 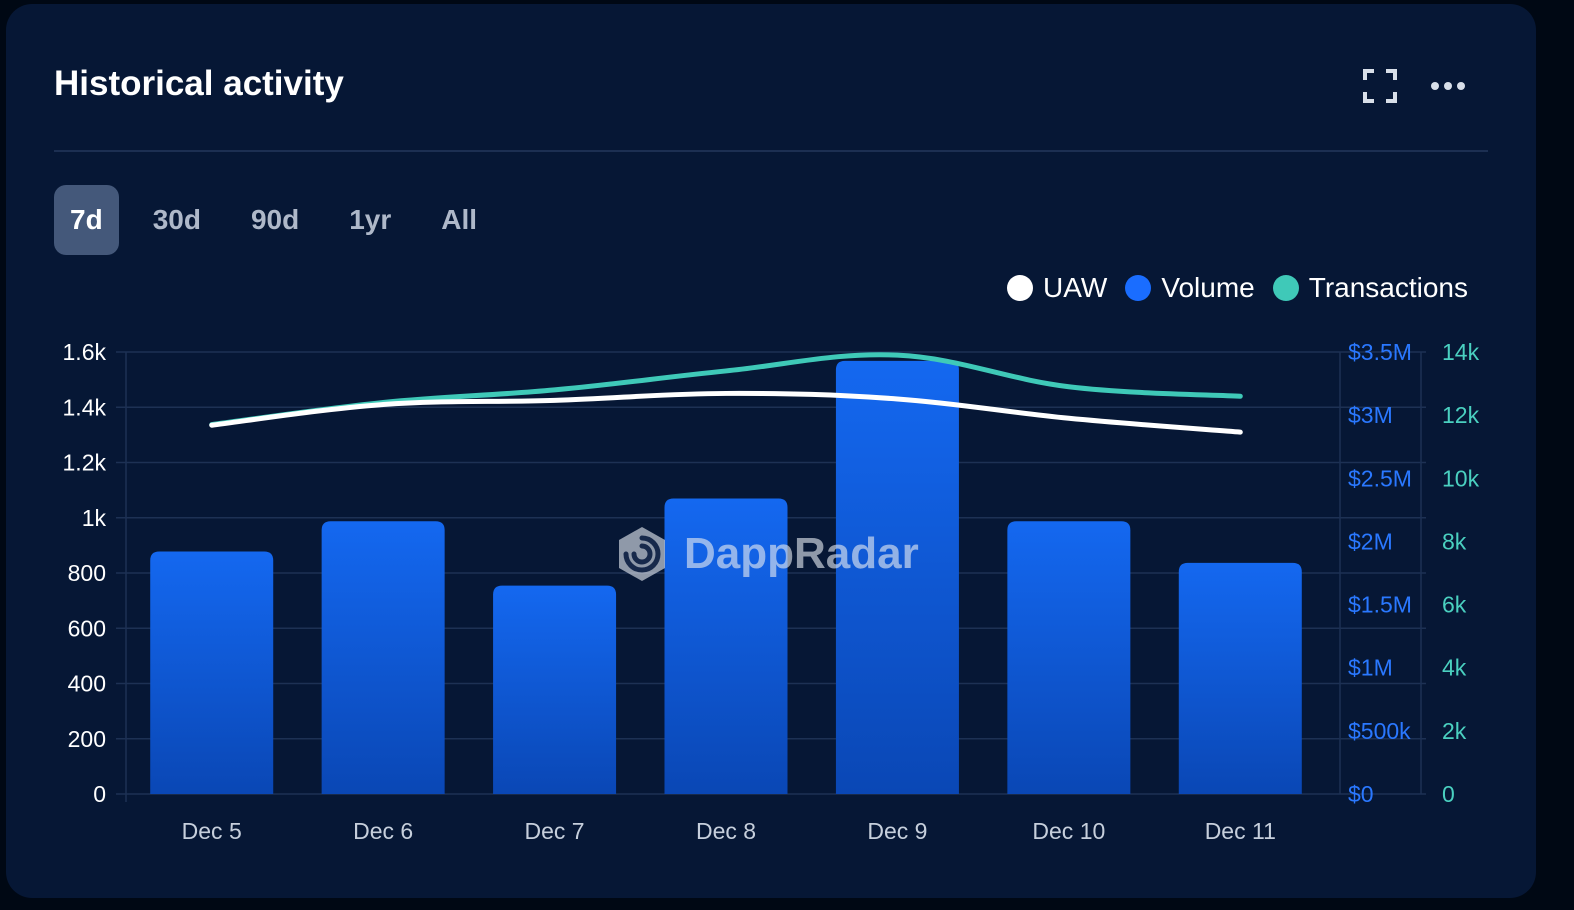 What do you see at coordinates (1361, 794) in the screenshot?
I see `volume-tick-label: $0` at bounding box center [1361, 794].